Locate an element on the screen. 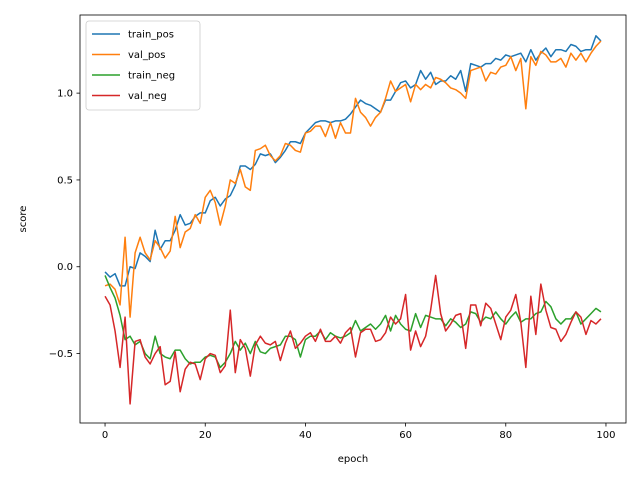  legend-box is located at coordinates (143, 65).